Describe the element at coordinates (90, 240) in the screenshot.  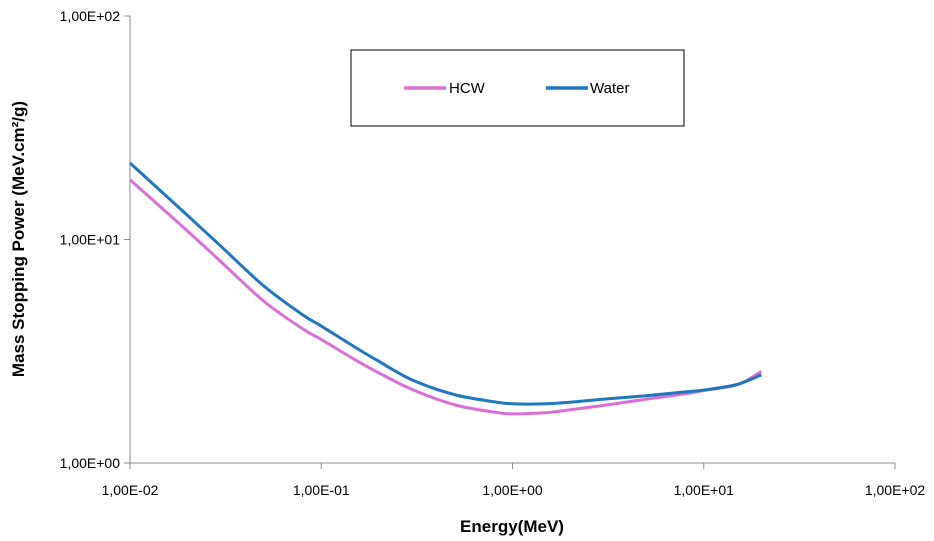
I see `y-tick-label: 1,00E+01` at that location.